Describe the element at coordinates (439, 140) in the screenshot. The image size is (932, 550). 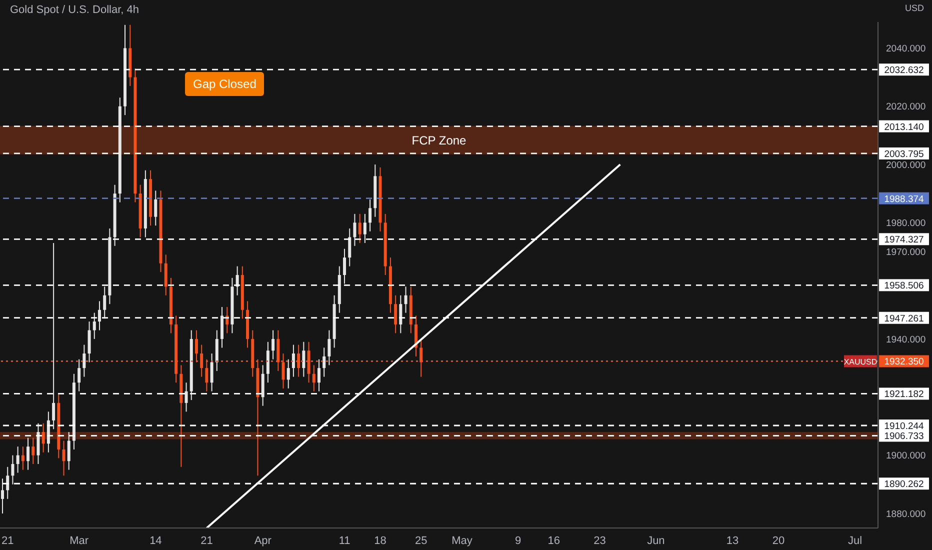
I see `band-label: FCP Zone` at that location.